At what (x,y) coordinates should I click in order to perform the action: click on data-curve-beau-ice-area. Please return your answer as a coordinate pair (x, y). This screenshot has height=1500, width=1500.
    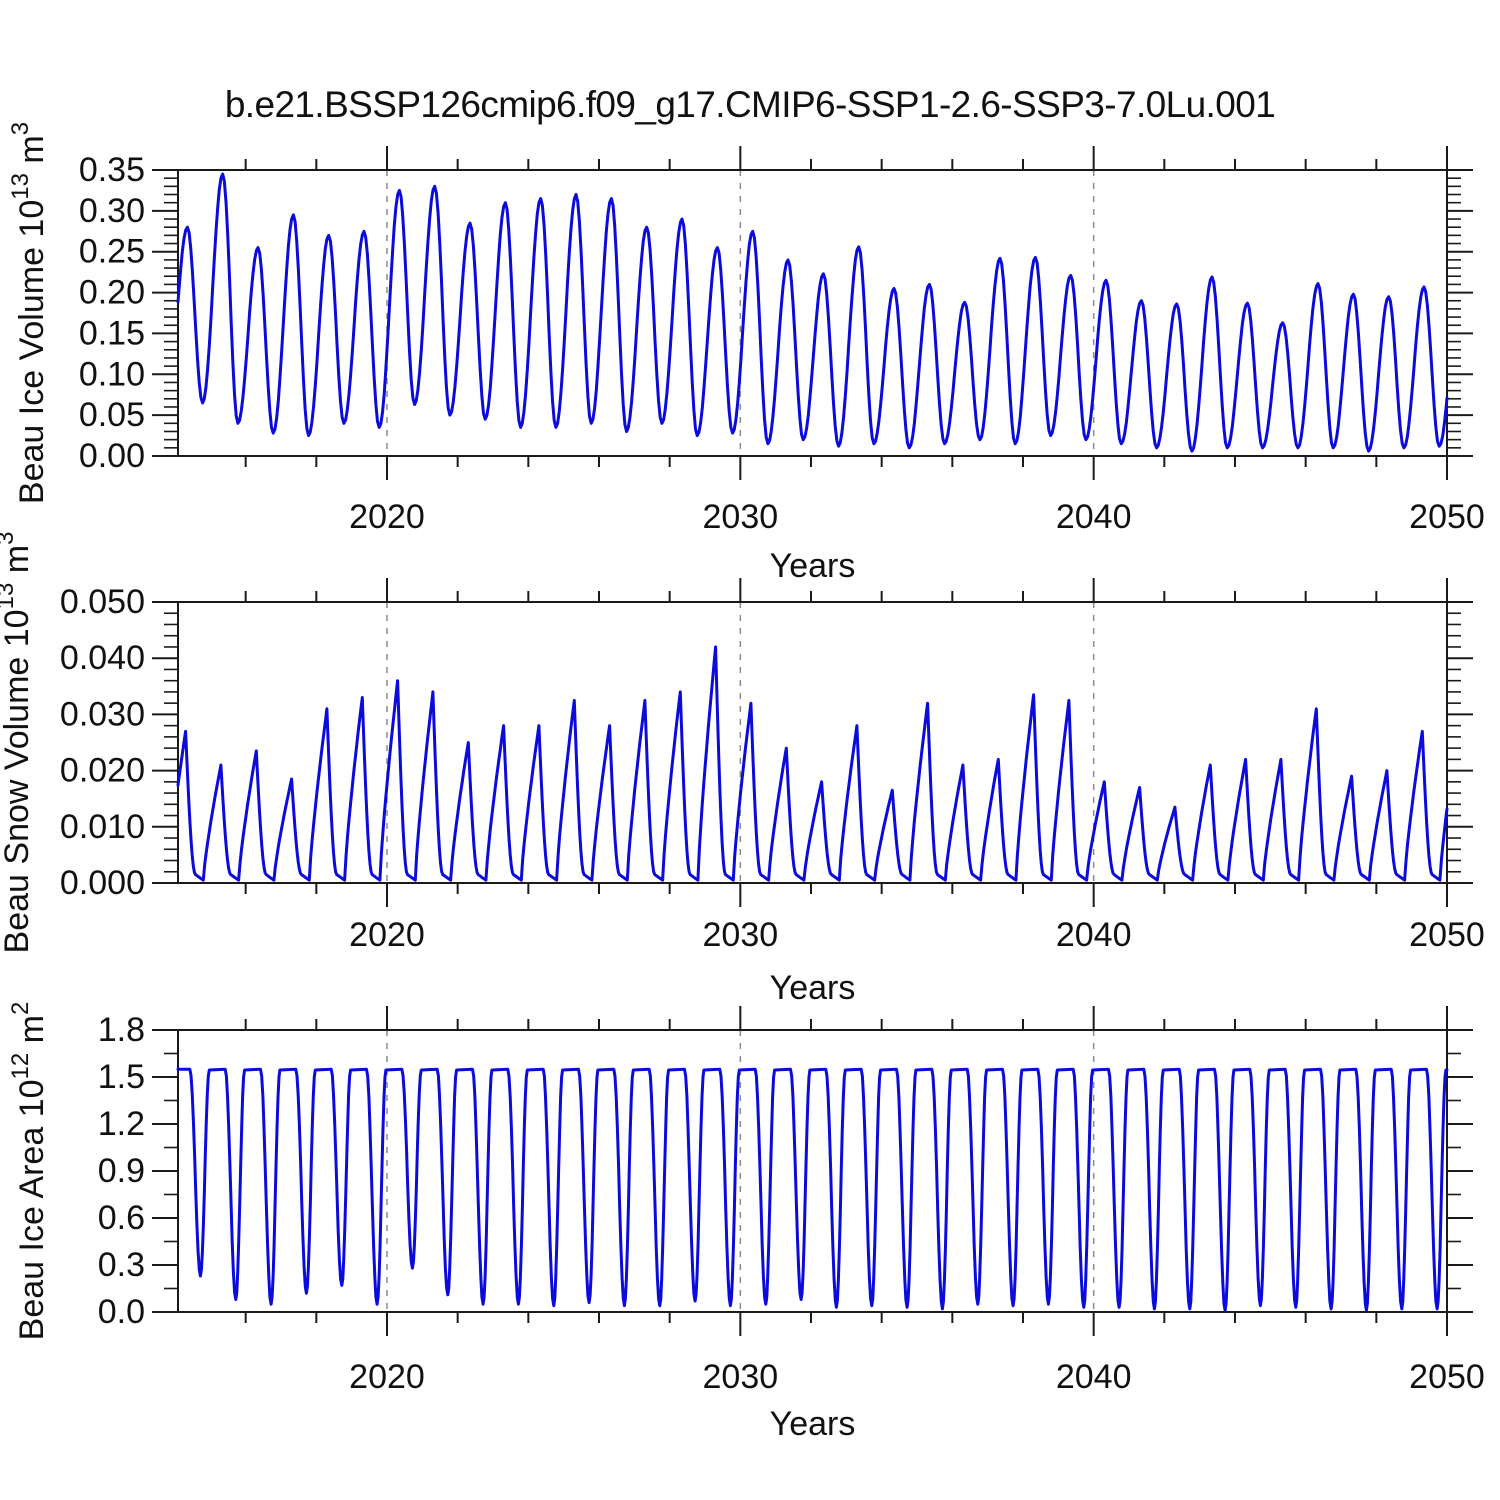
    Looking at the image, I should click on (812, 1189).